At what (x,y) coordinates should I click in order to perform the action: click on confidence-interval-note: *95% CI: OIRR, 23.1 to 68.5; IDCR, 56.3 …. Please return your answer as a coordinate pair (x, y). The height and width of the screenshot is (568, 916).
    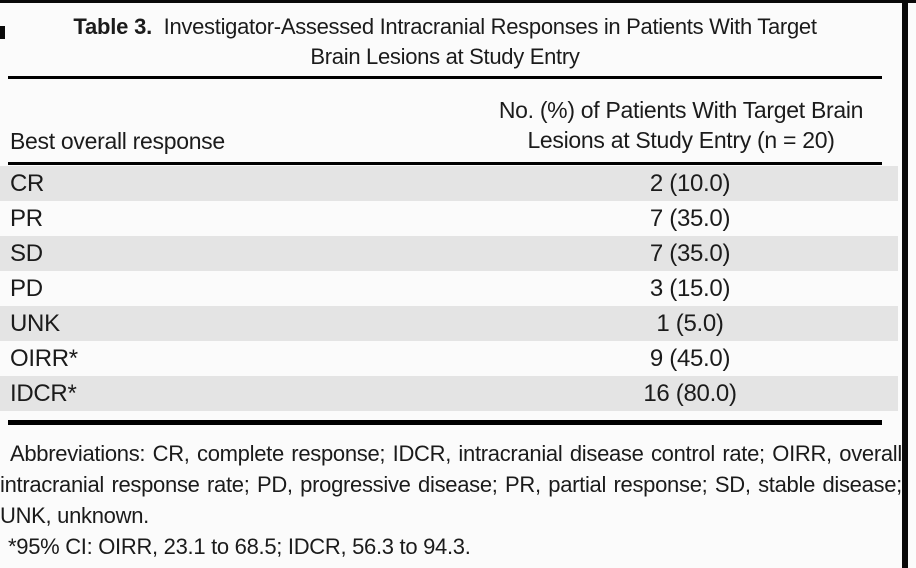
    Looking at the image, I should click on (239, 546).